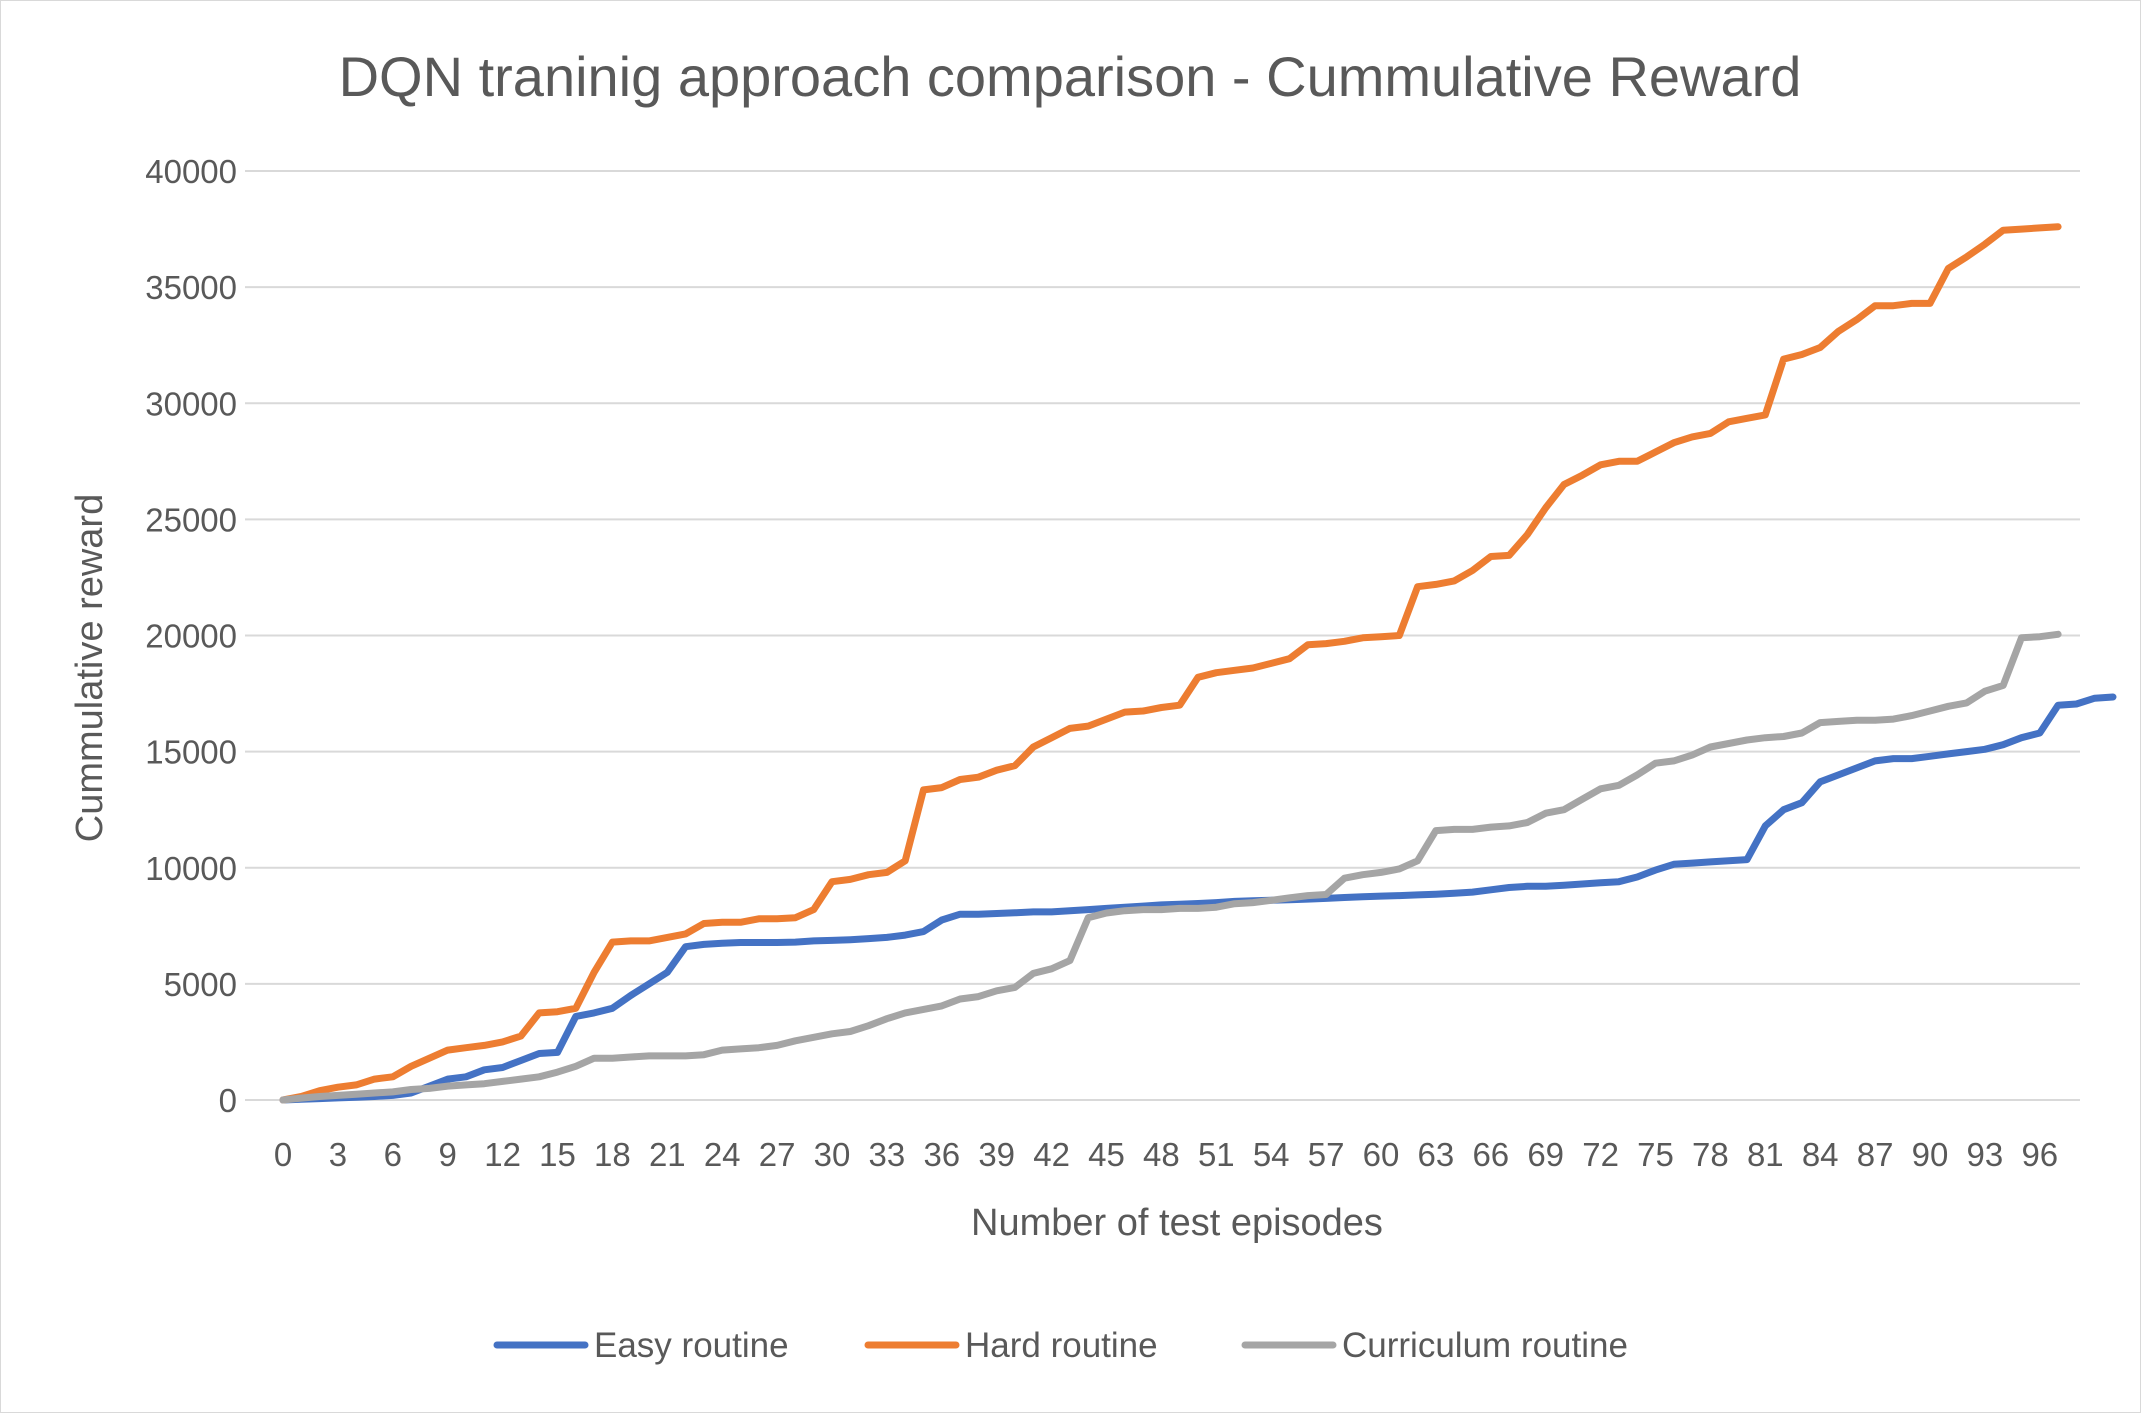  Describe the element at coordinates (1765, 1154) in the screenshot. I see `x-tick-label: 81` at that location.